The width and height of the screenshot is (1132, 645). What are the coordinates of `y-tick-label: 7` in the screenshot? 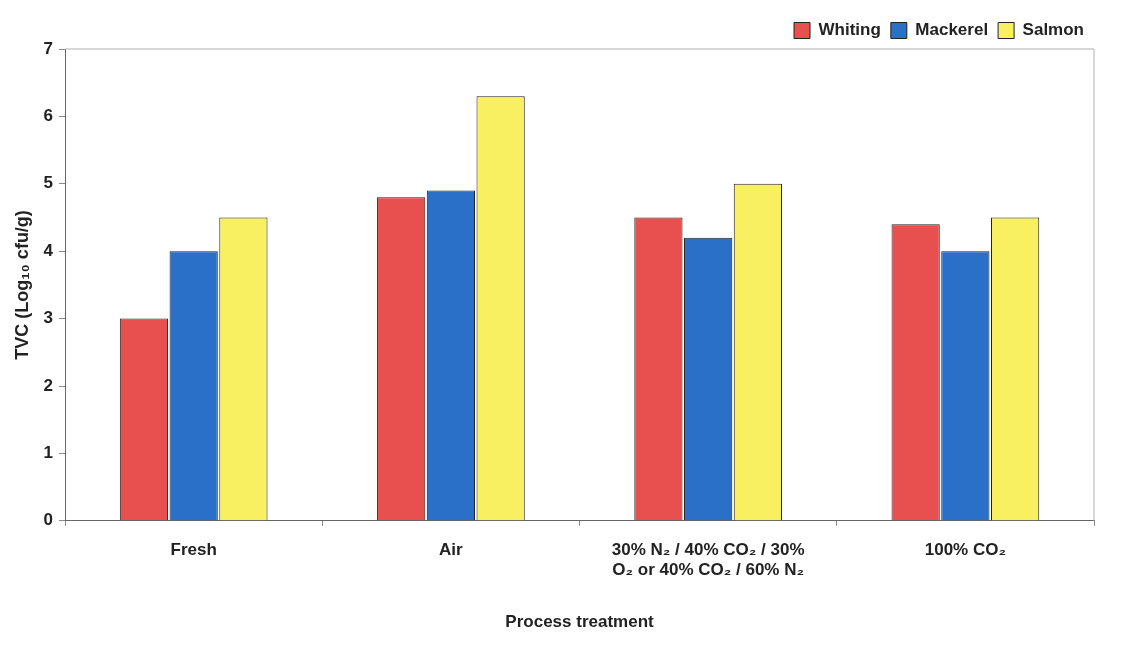 It's located at (48, 48).